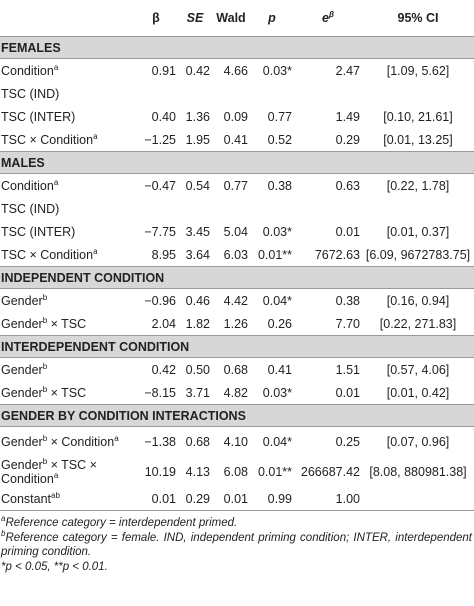 The width and height of the screenshot is (474, 606). What do you see at coordinates (235, 231) in the screenshot?
I see `cell-wald: 5.04` at bounding box center [235, 231].